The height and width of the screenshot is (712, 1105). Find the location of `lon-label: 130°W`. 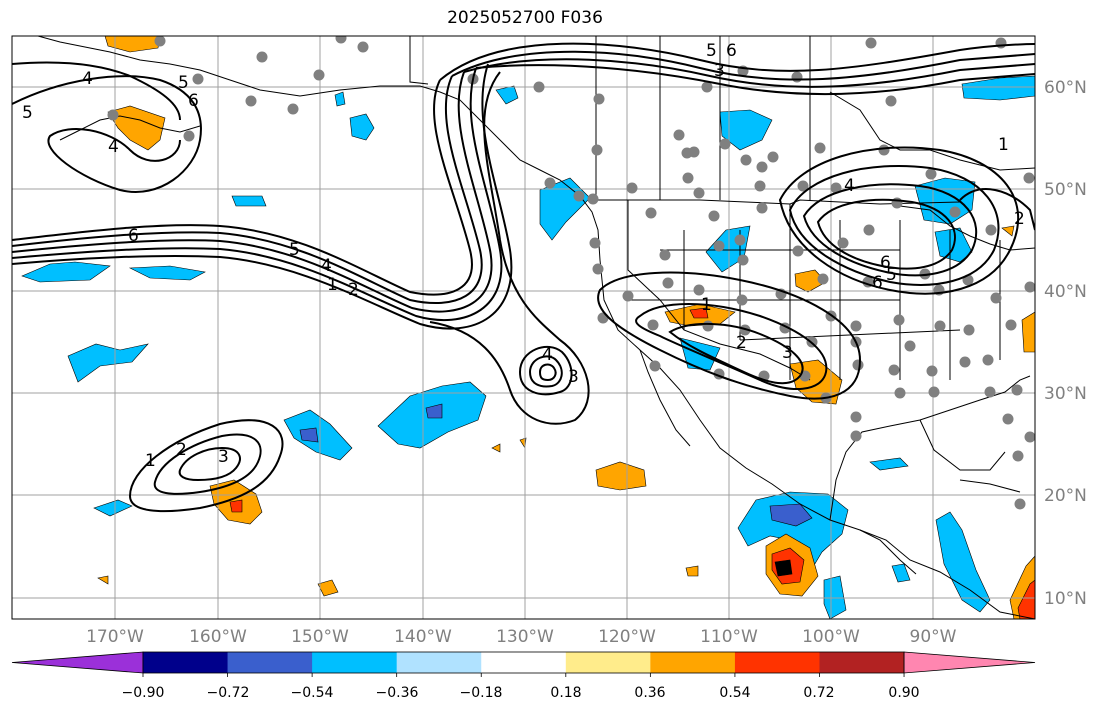

lon-label: 130°W is located at coordinates (525, 637).